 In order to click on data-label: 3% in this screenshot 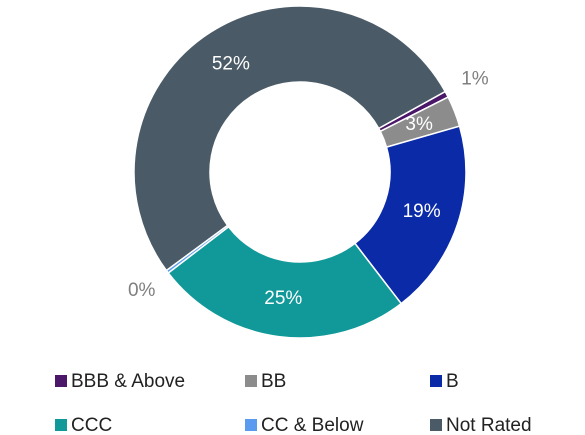, I will do `click(419, 124)`.